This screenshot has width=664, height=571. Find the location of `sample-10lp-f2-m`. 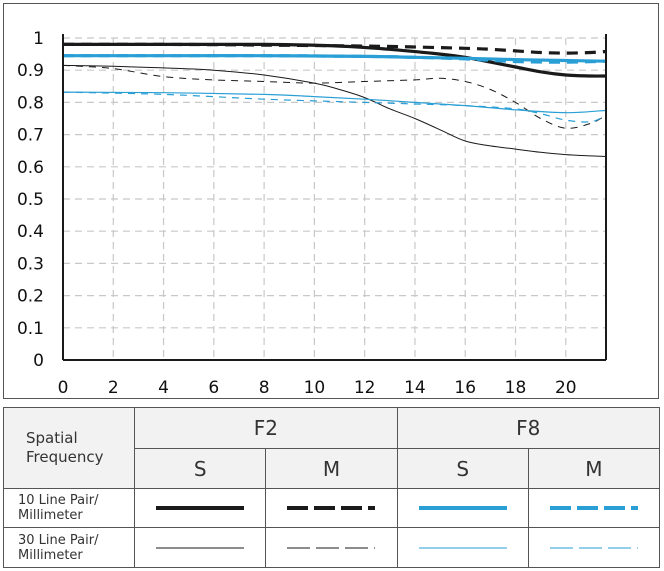

sample-10lp-f2-m is located at coordinates (331, 508).